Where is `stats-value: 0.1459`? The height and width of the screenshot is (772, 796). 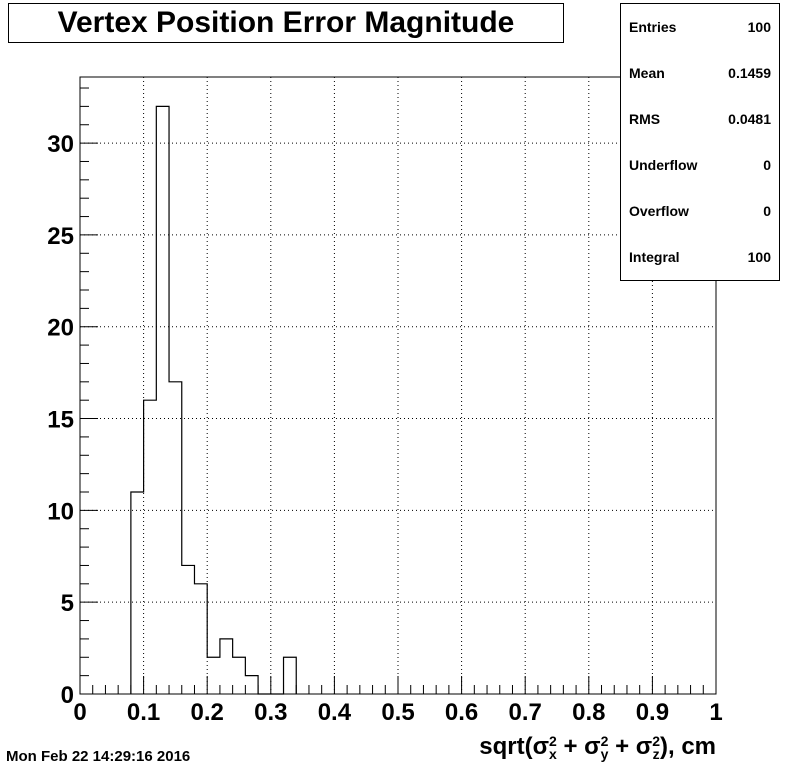
stats-value: 0.1459 is located at coordinates (749, 73).